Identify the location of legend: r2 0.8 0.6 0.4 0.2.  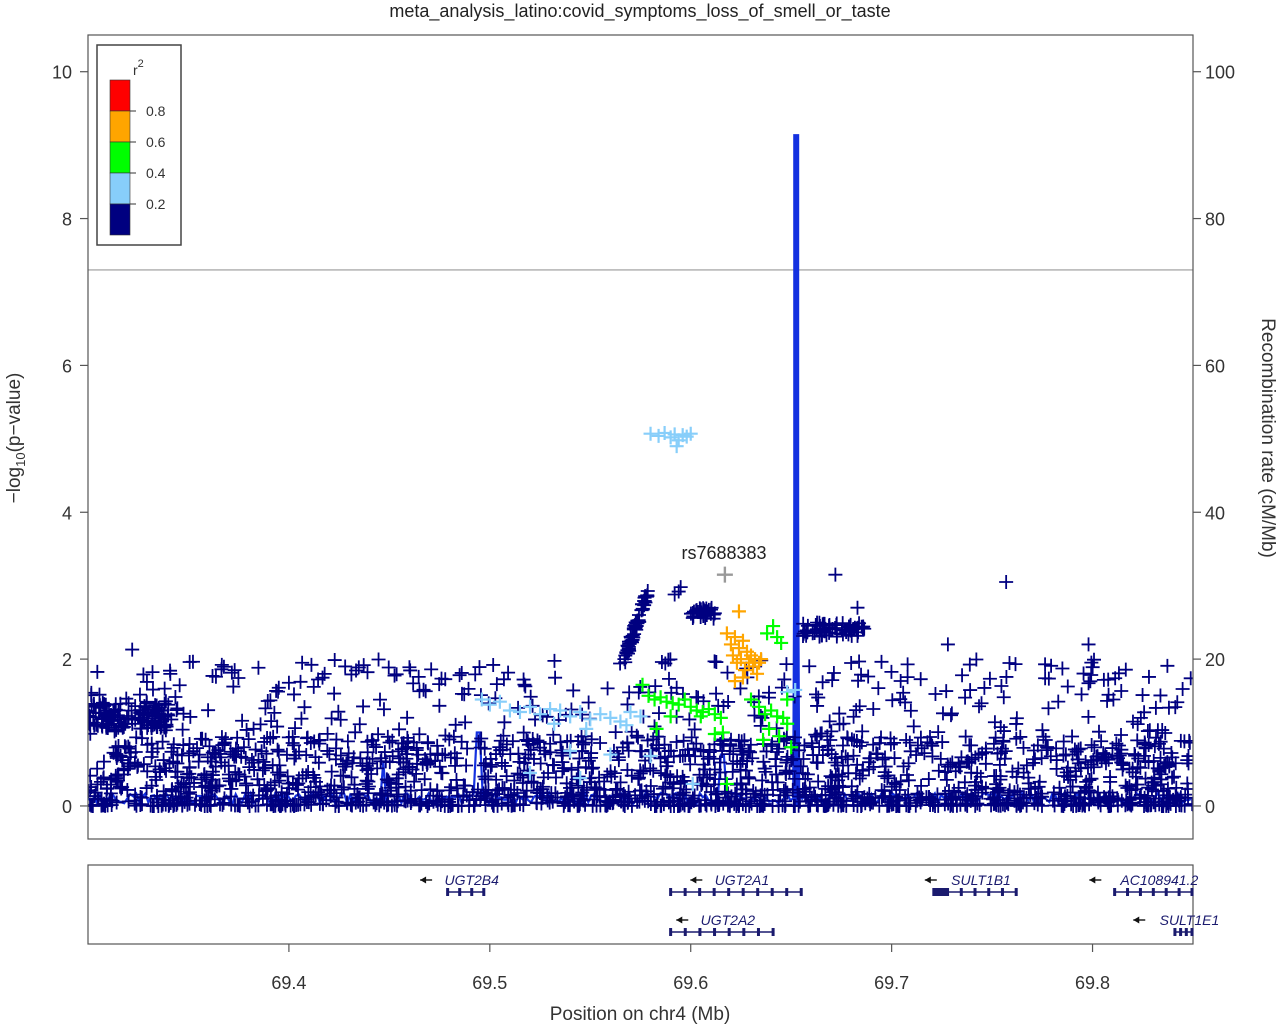
(139, 145).